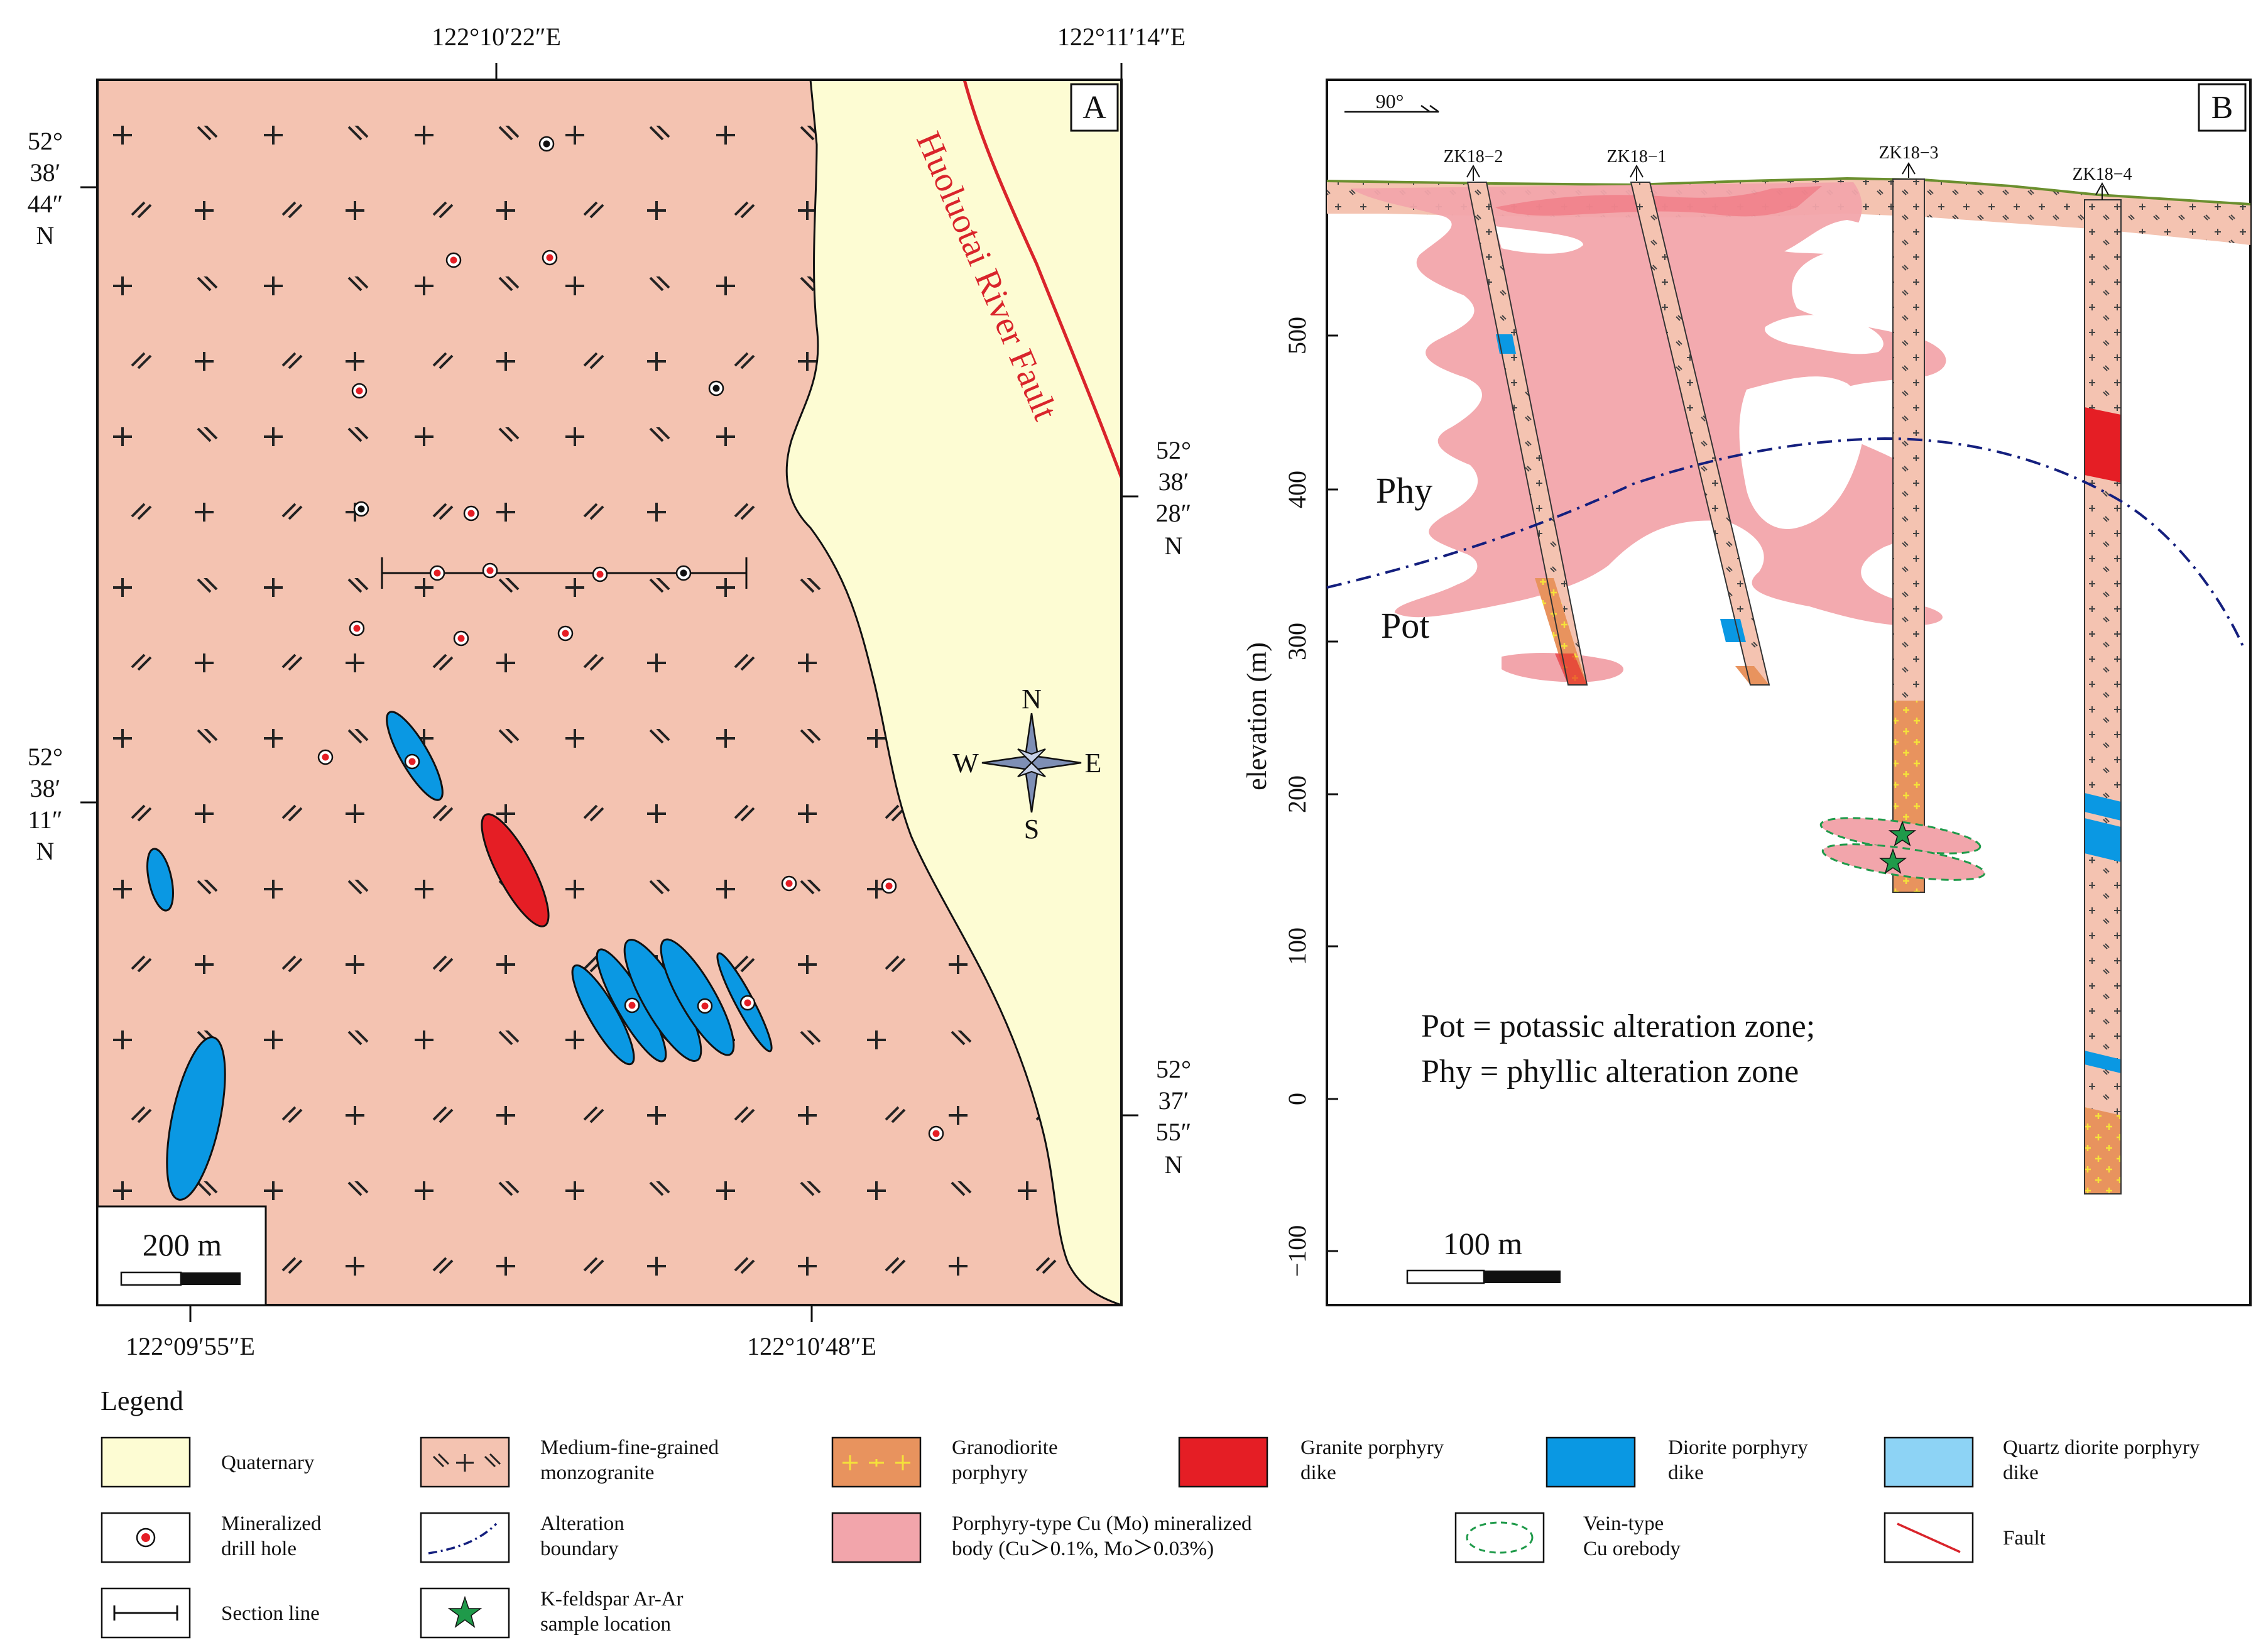 Image resolution: width=2268 pixels, height=1640 pixels. I want to click on k-feldspar-samples, so click(1898, 847).